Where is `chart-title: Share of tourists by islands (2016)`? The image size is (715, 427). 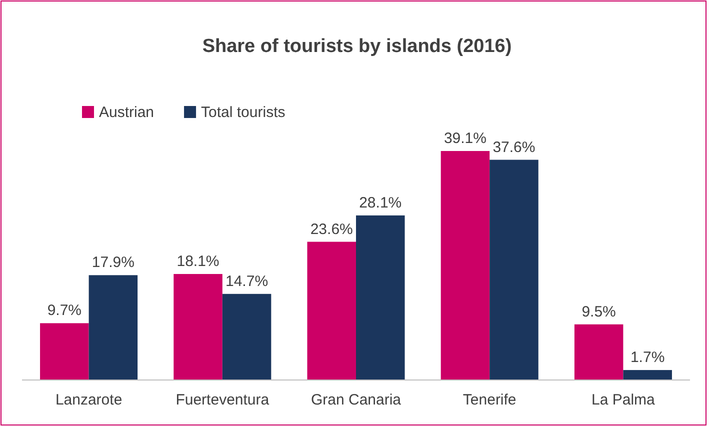 chart-title: Share of tourists by islands (2016) is located at coordinates (357, 46).